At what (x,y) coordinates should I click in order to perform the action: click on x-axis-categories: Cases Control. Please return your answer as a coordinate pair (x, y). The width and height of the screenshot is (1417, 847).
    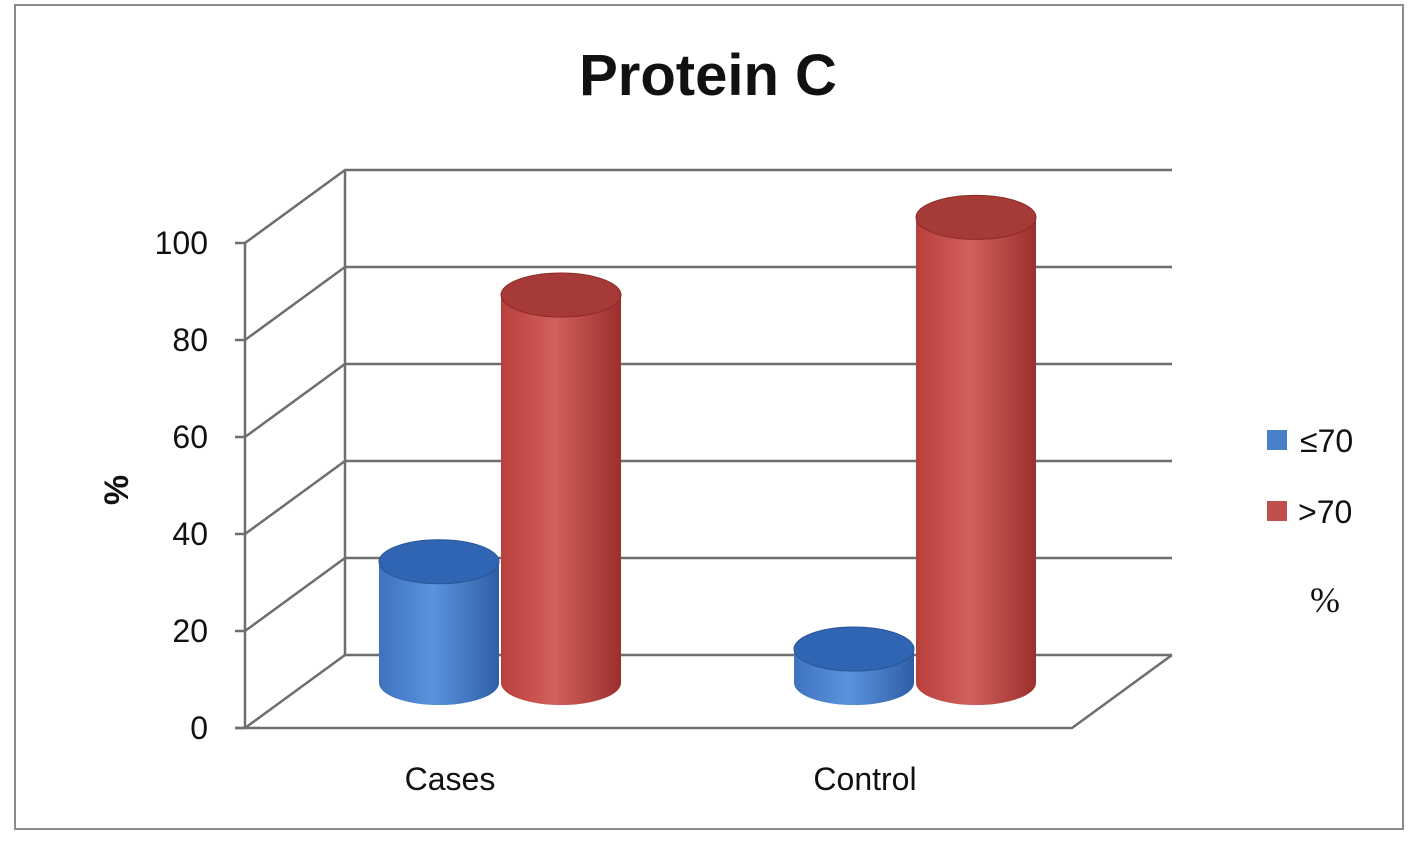
    Looking at the image, I should click on (661, 779).